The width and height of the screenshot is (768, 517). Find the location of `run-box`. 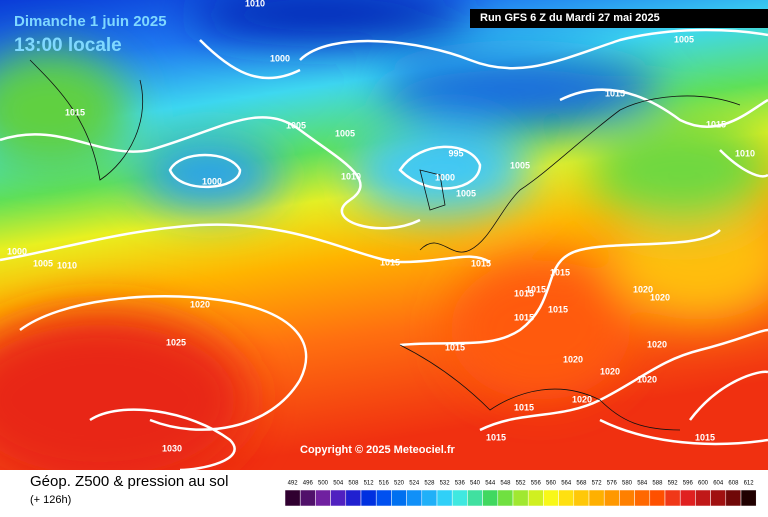

run-box is located at coordinates (619, 18).